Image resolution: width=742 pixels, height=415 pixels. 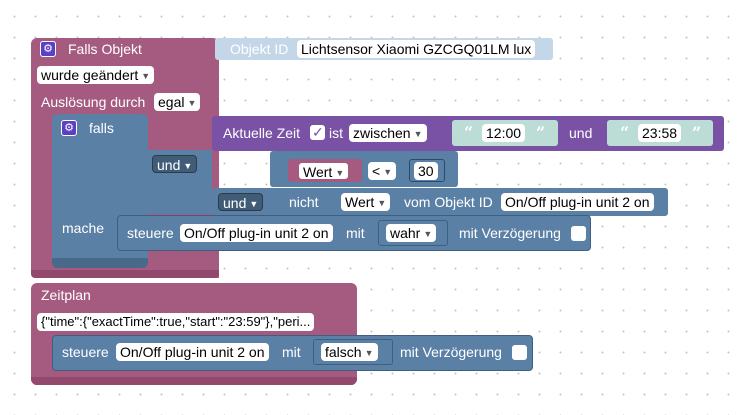 I want to click on if-label: falls, so click(x=101, y=128).